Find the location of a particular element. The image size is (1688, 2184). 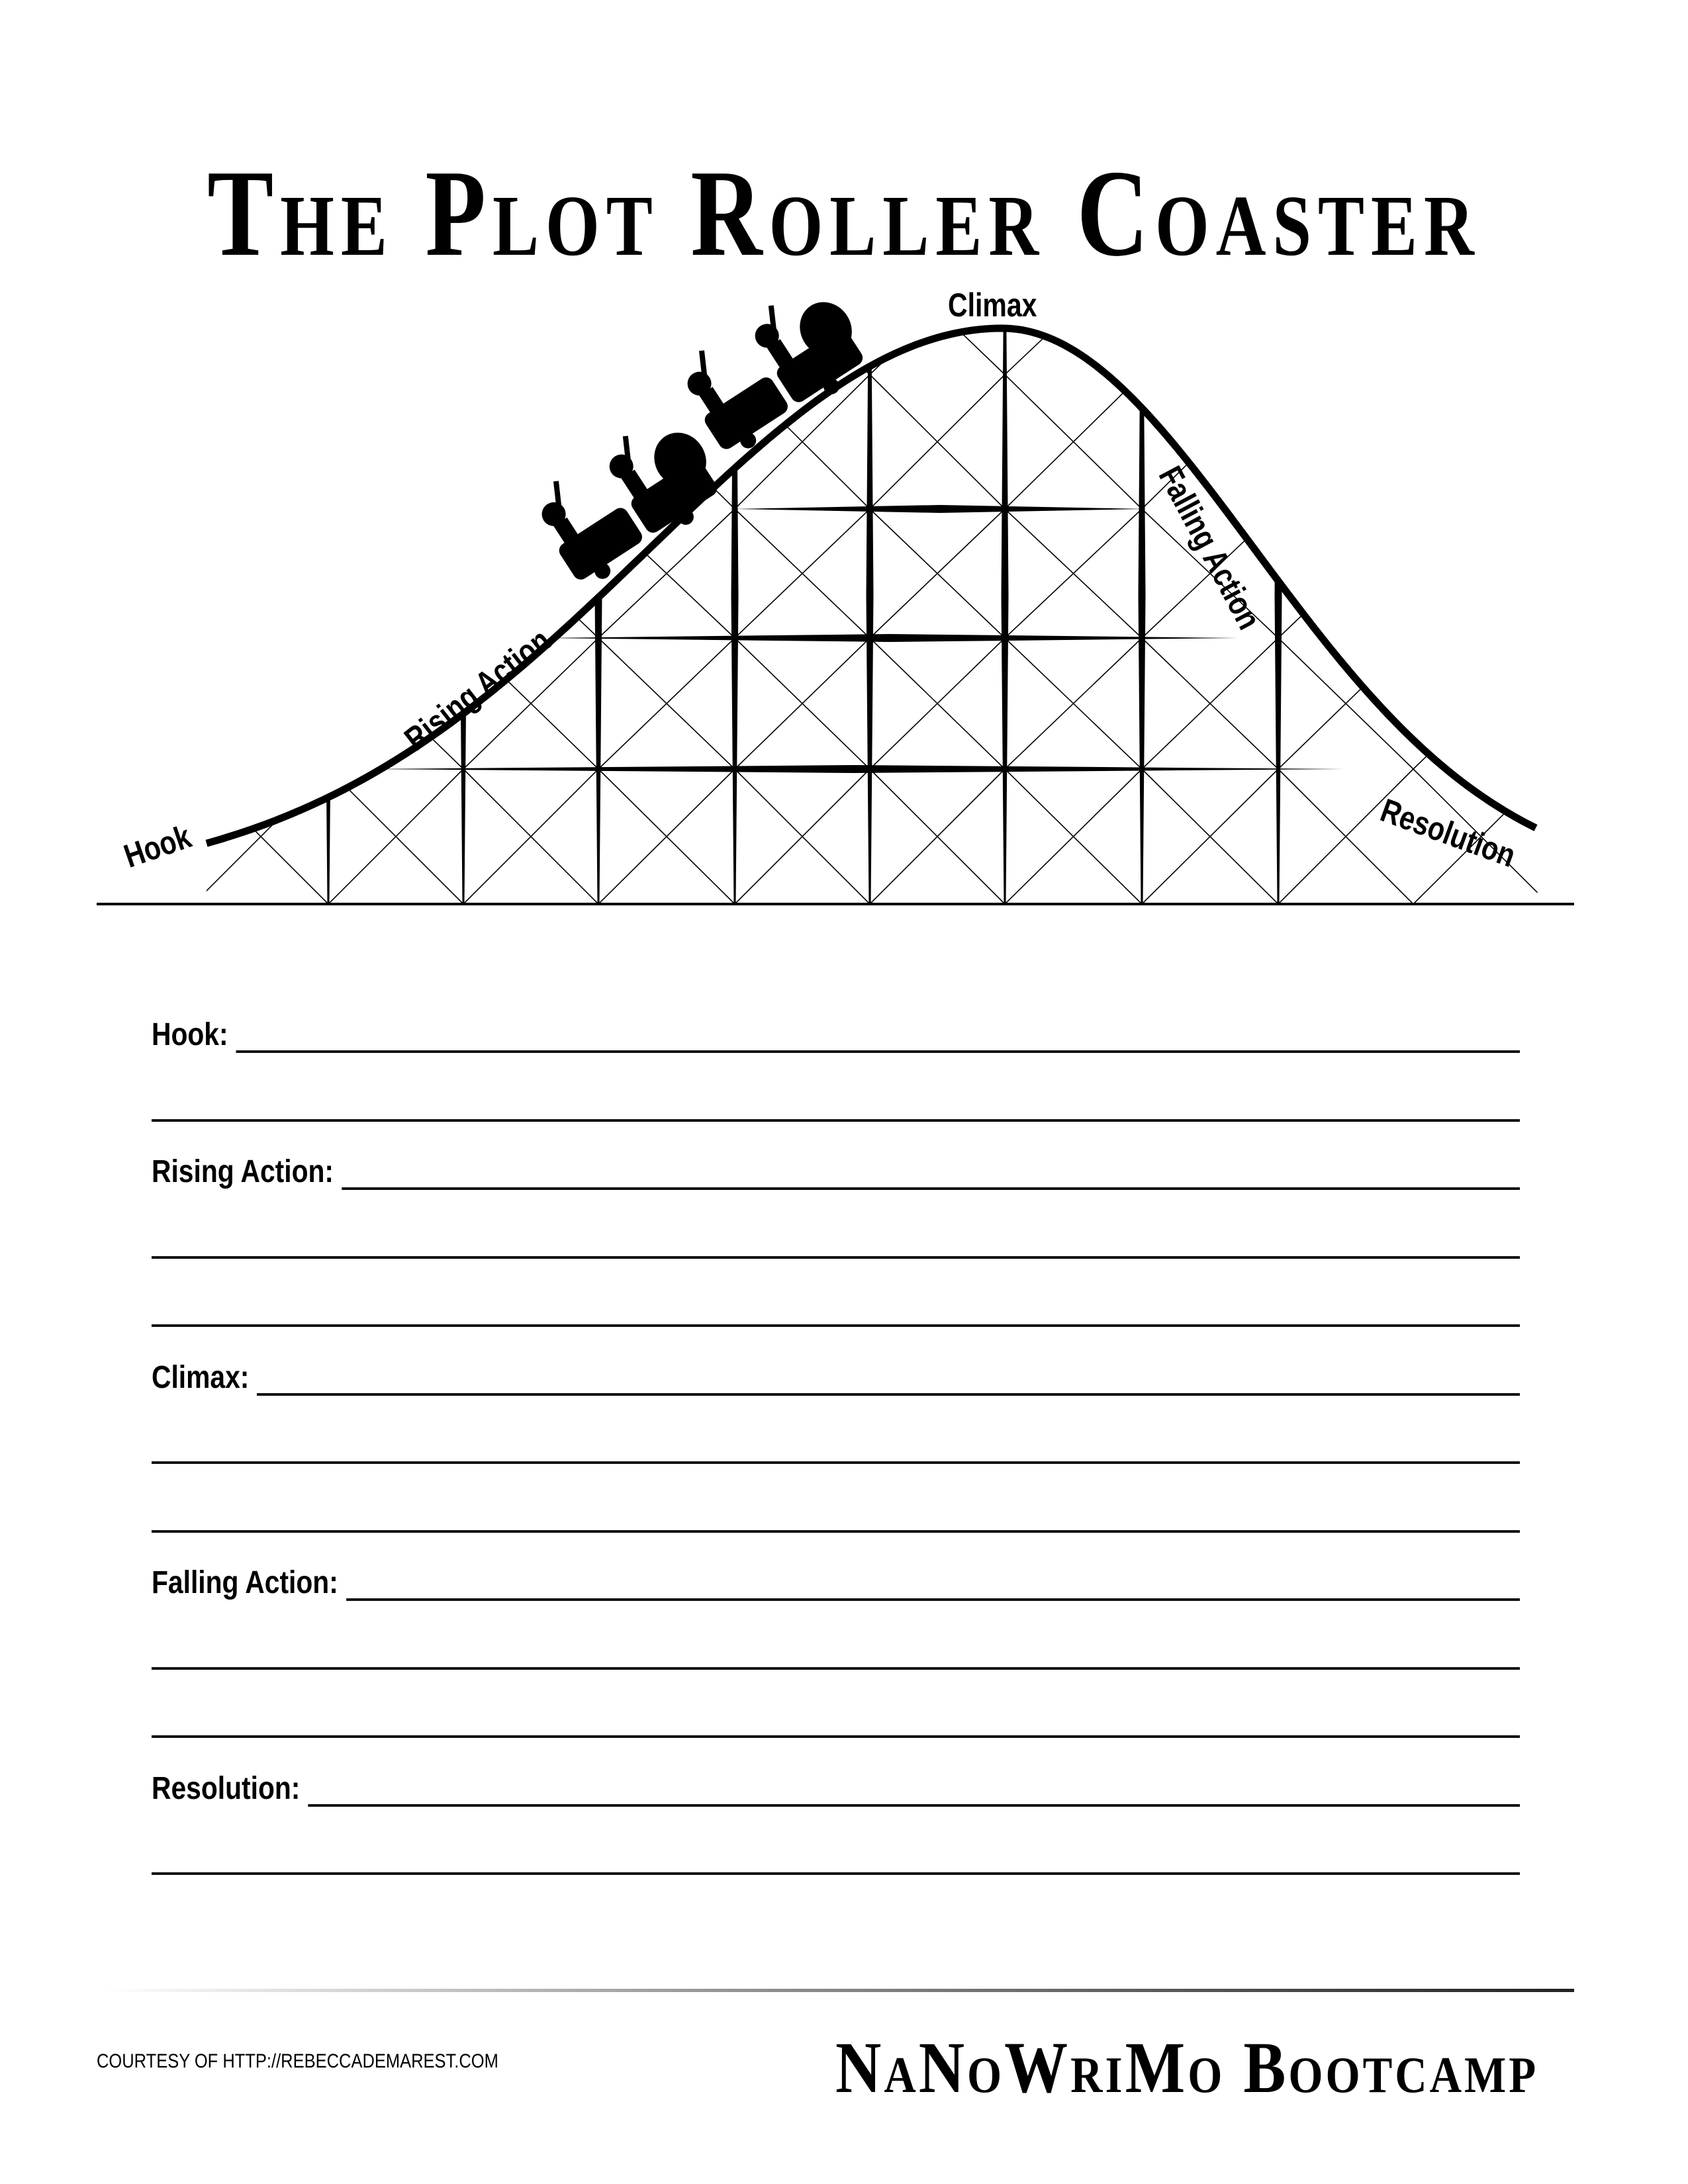

coaster-cars is located at coordinates (702, 441).